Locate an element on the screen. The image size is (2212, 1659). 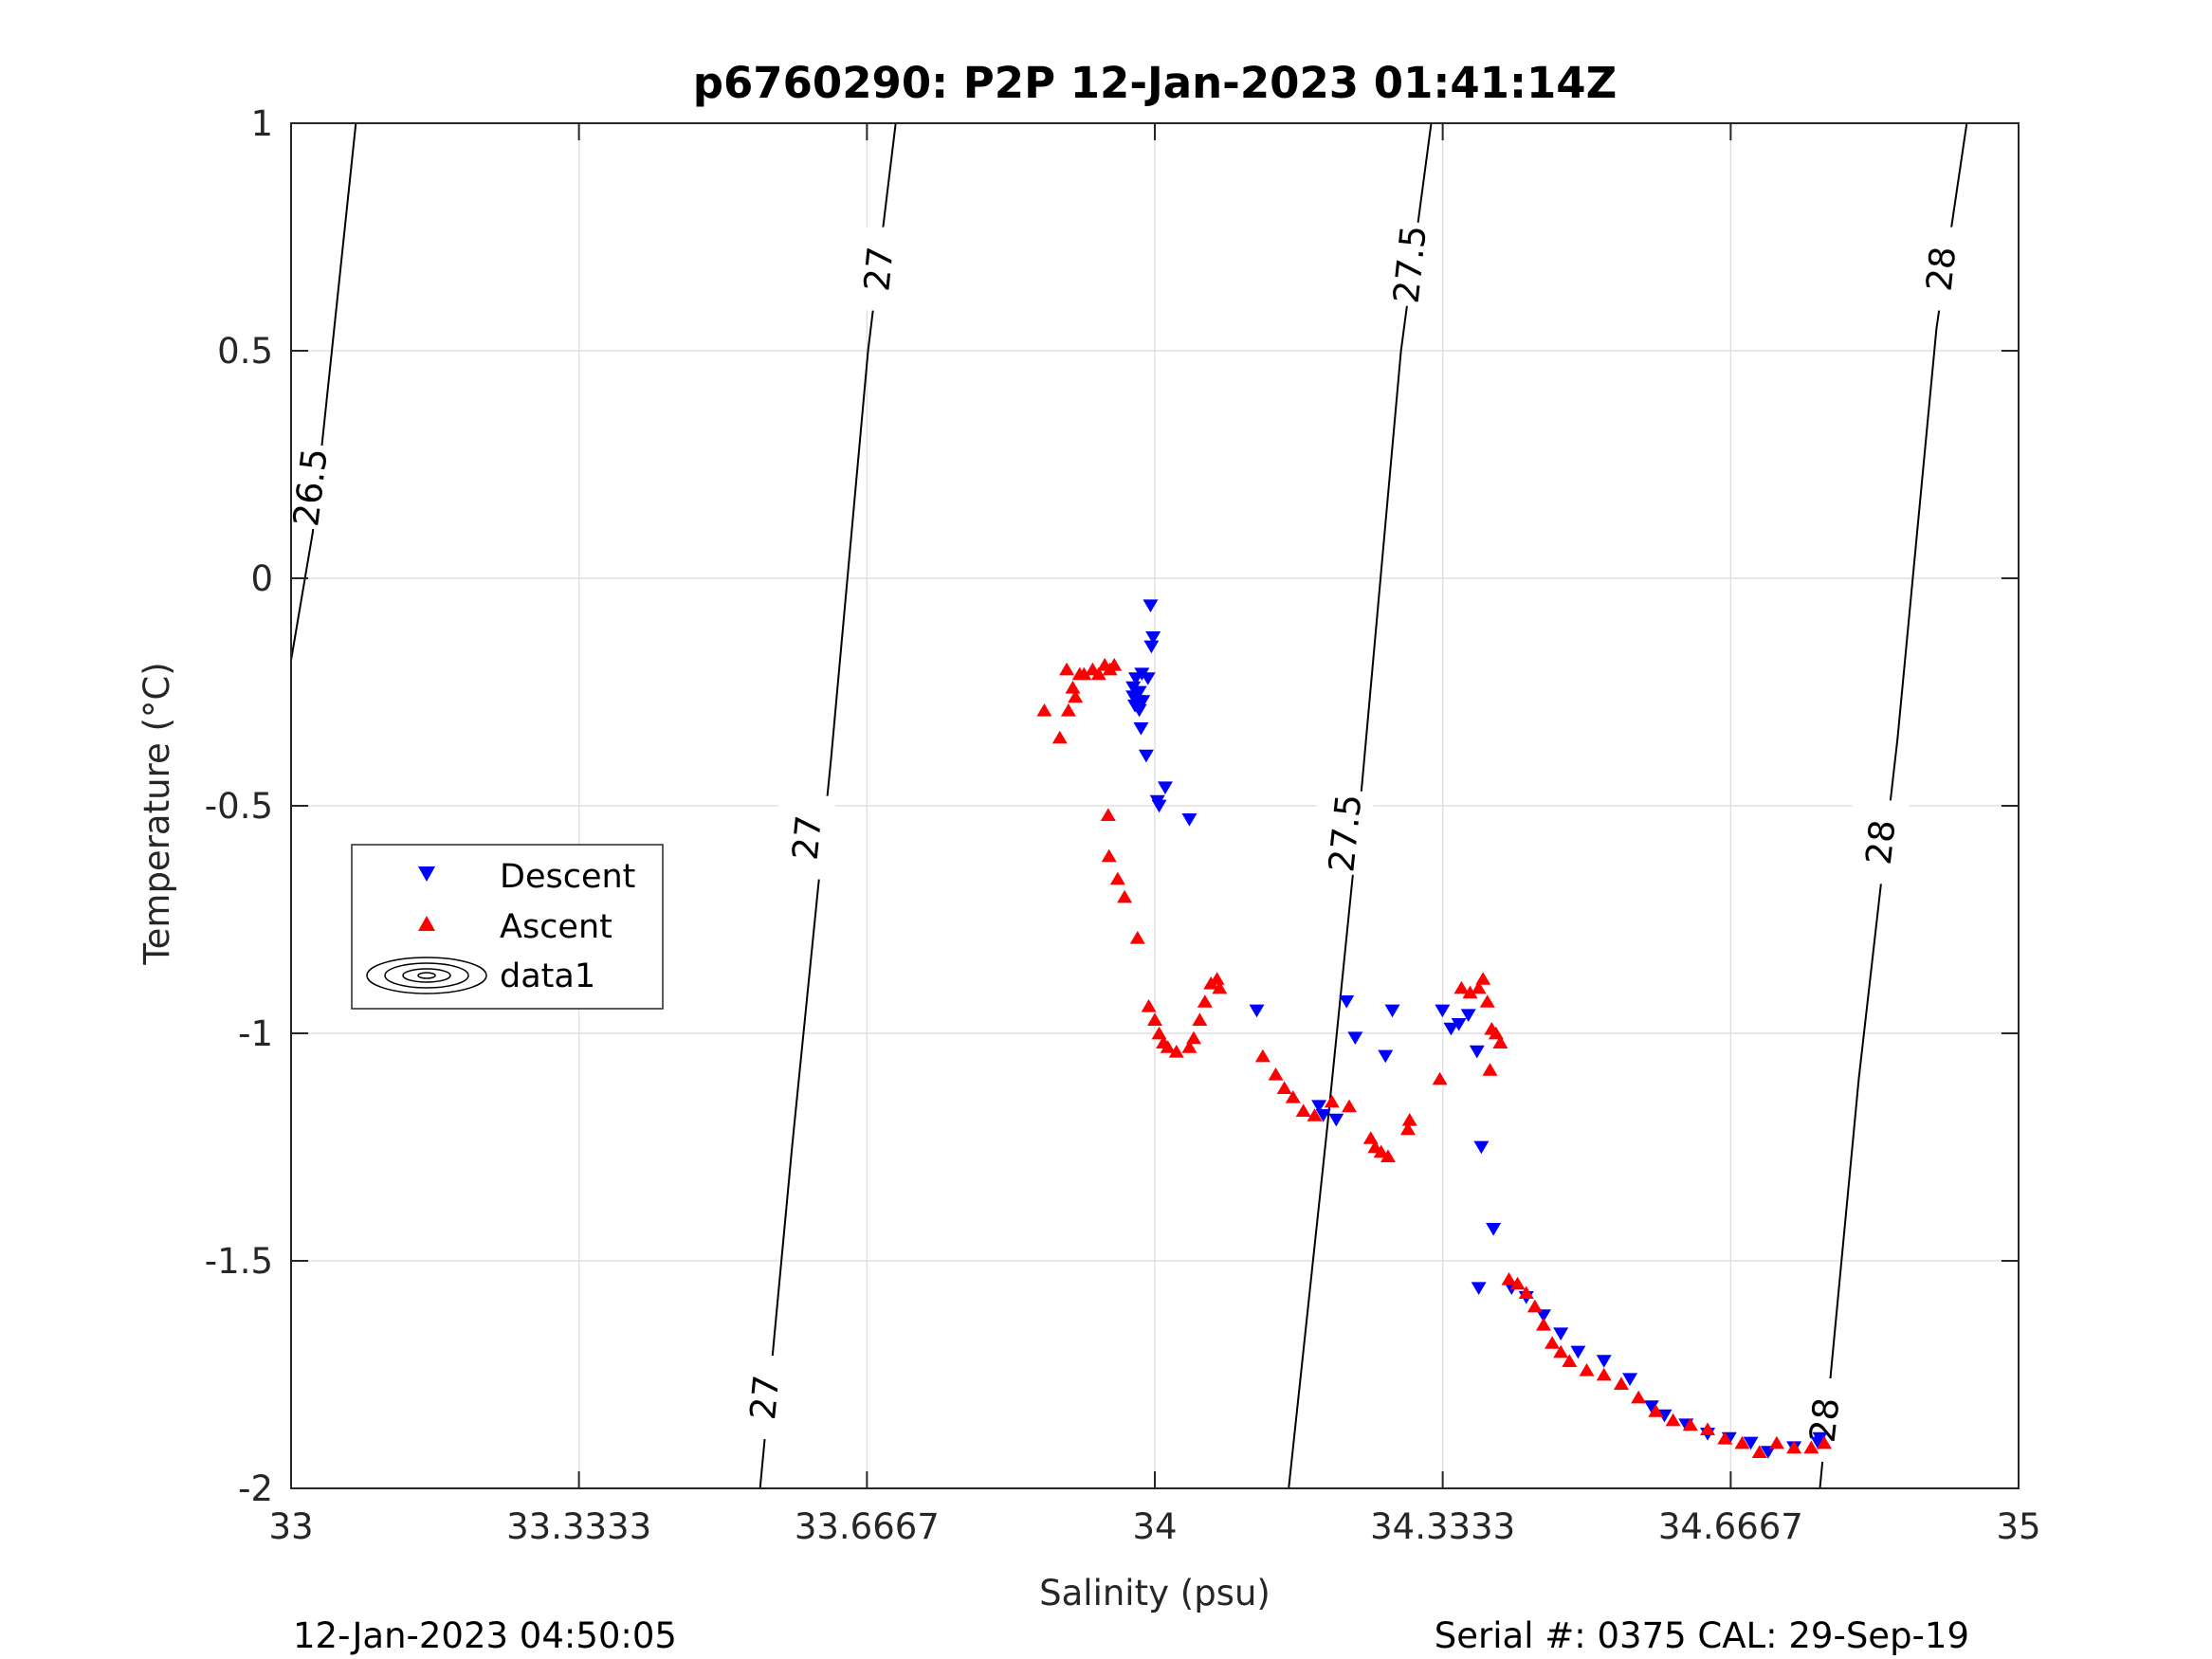
legend: Descent Ascent data1 is located at coordinates (507, 927).